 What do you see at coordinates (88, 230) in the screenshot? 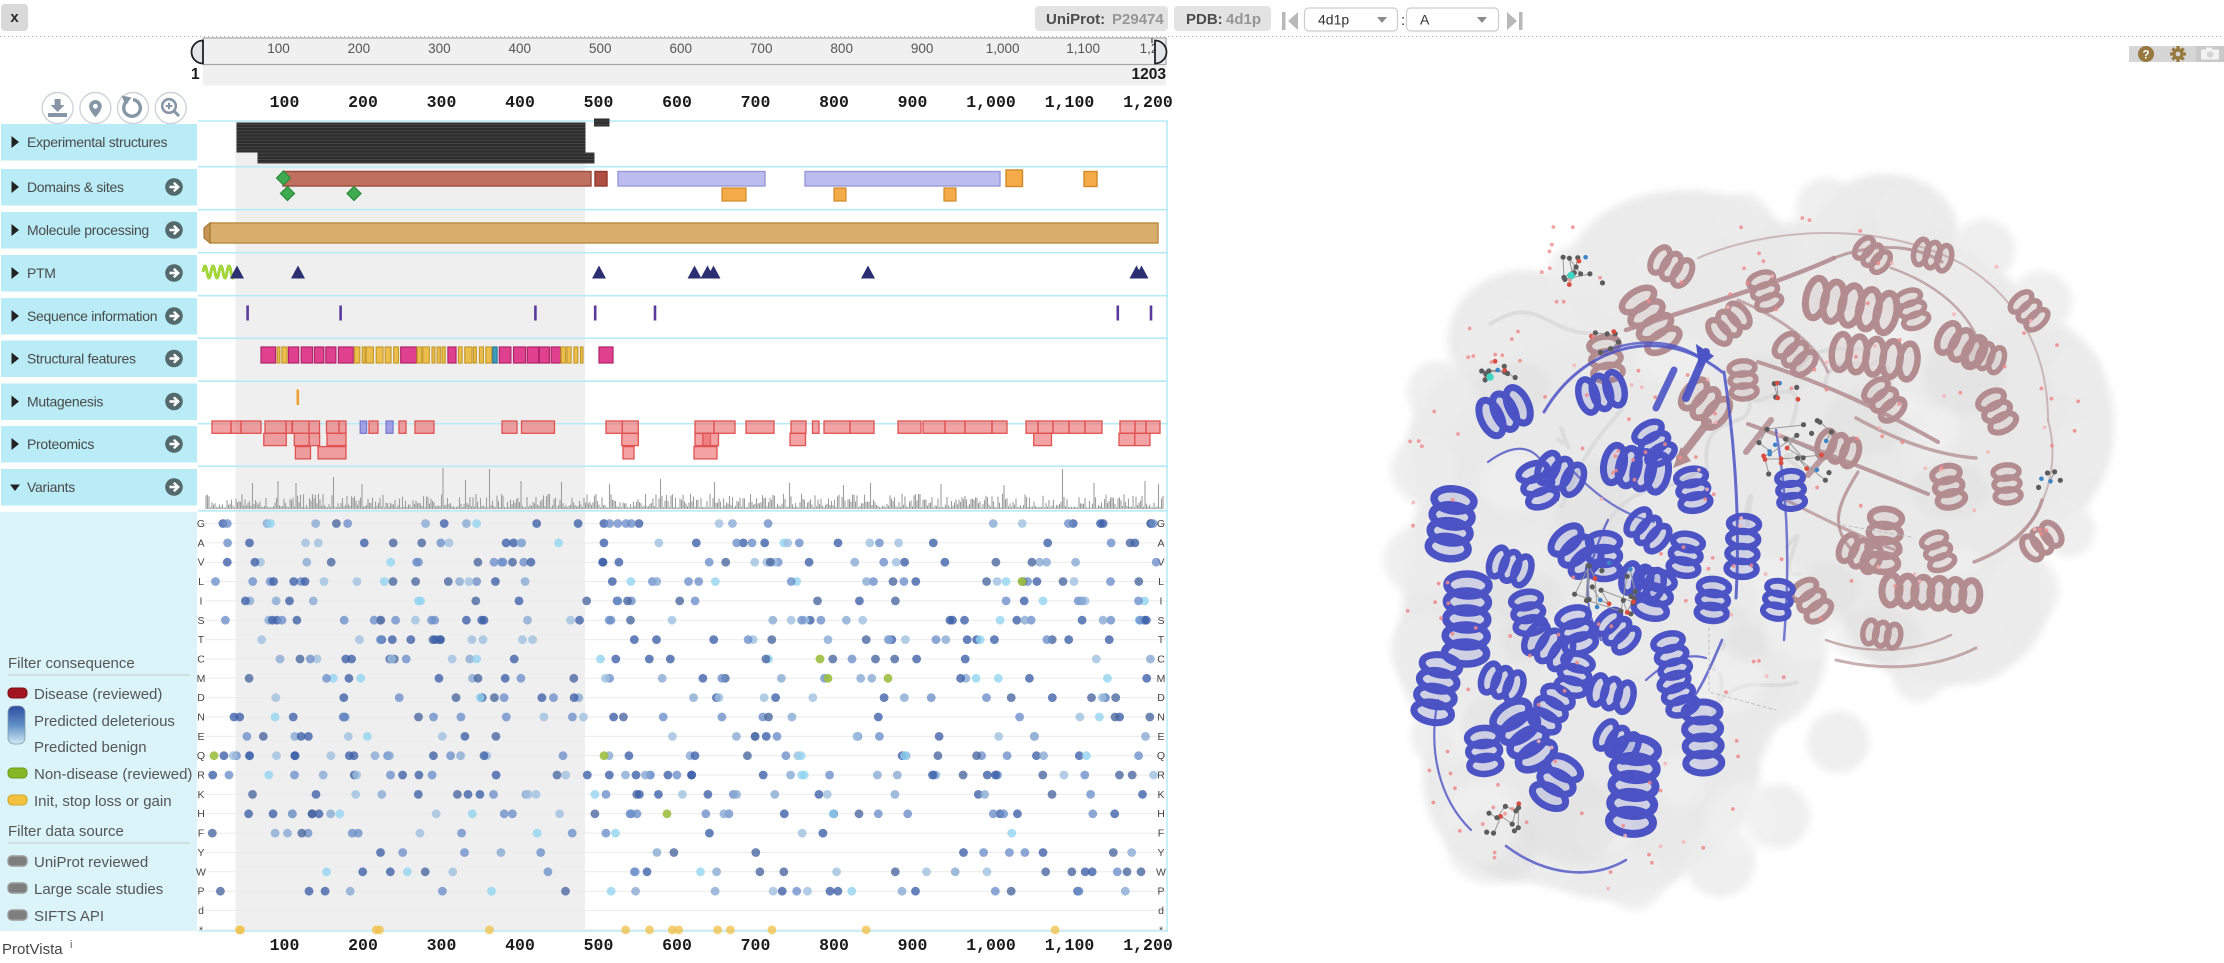
I see `svg-text: Molecule processing` at bounding box center [88, 230].